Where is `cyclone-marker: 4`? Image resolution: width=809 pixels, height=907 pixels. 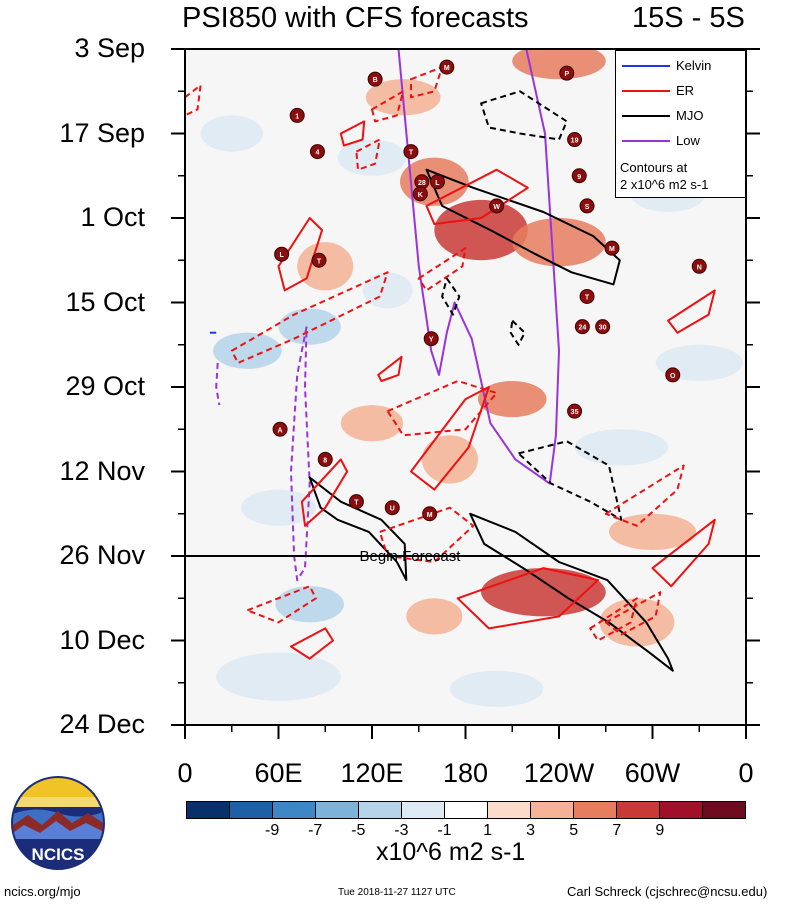 cyclone-marker: 4 is located at coordinates (317, 152).